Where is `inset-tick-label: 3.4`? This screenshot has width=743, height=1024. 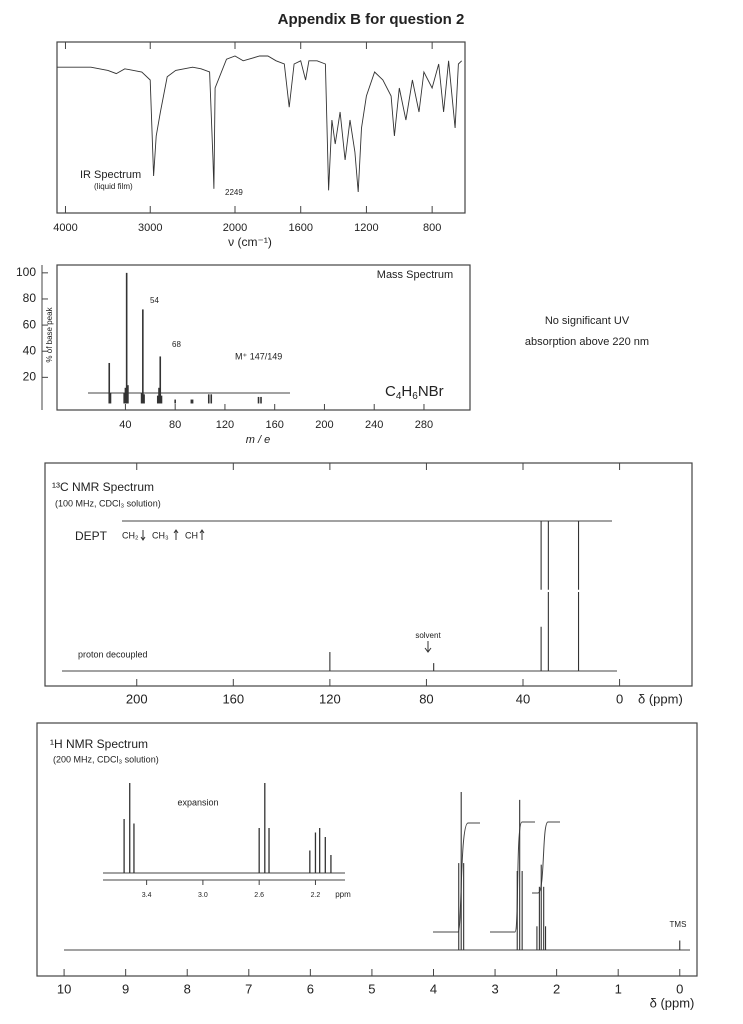
inset-tick-label: 3.4 is located at coordinates (147, 895).